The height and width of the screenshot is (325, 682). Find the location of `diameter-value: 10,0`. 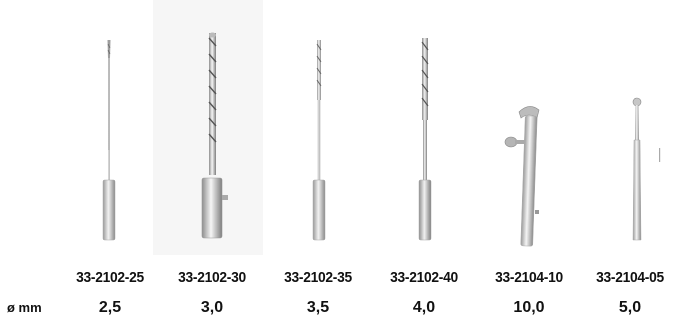

diameter-value: 10,0 is located at coordinates (529, 307).